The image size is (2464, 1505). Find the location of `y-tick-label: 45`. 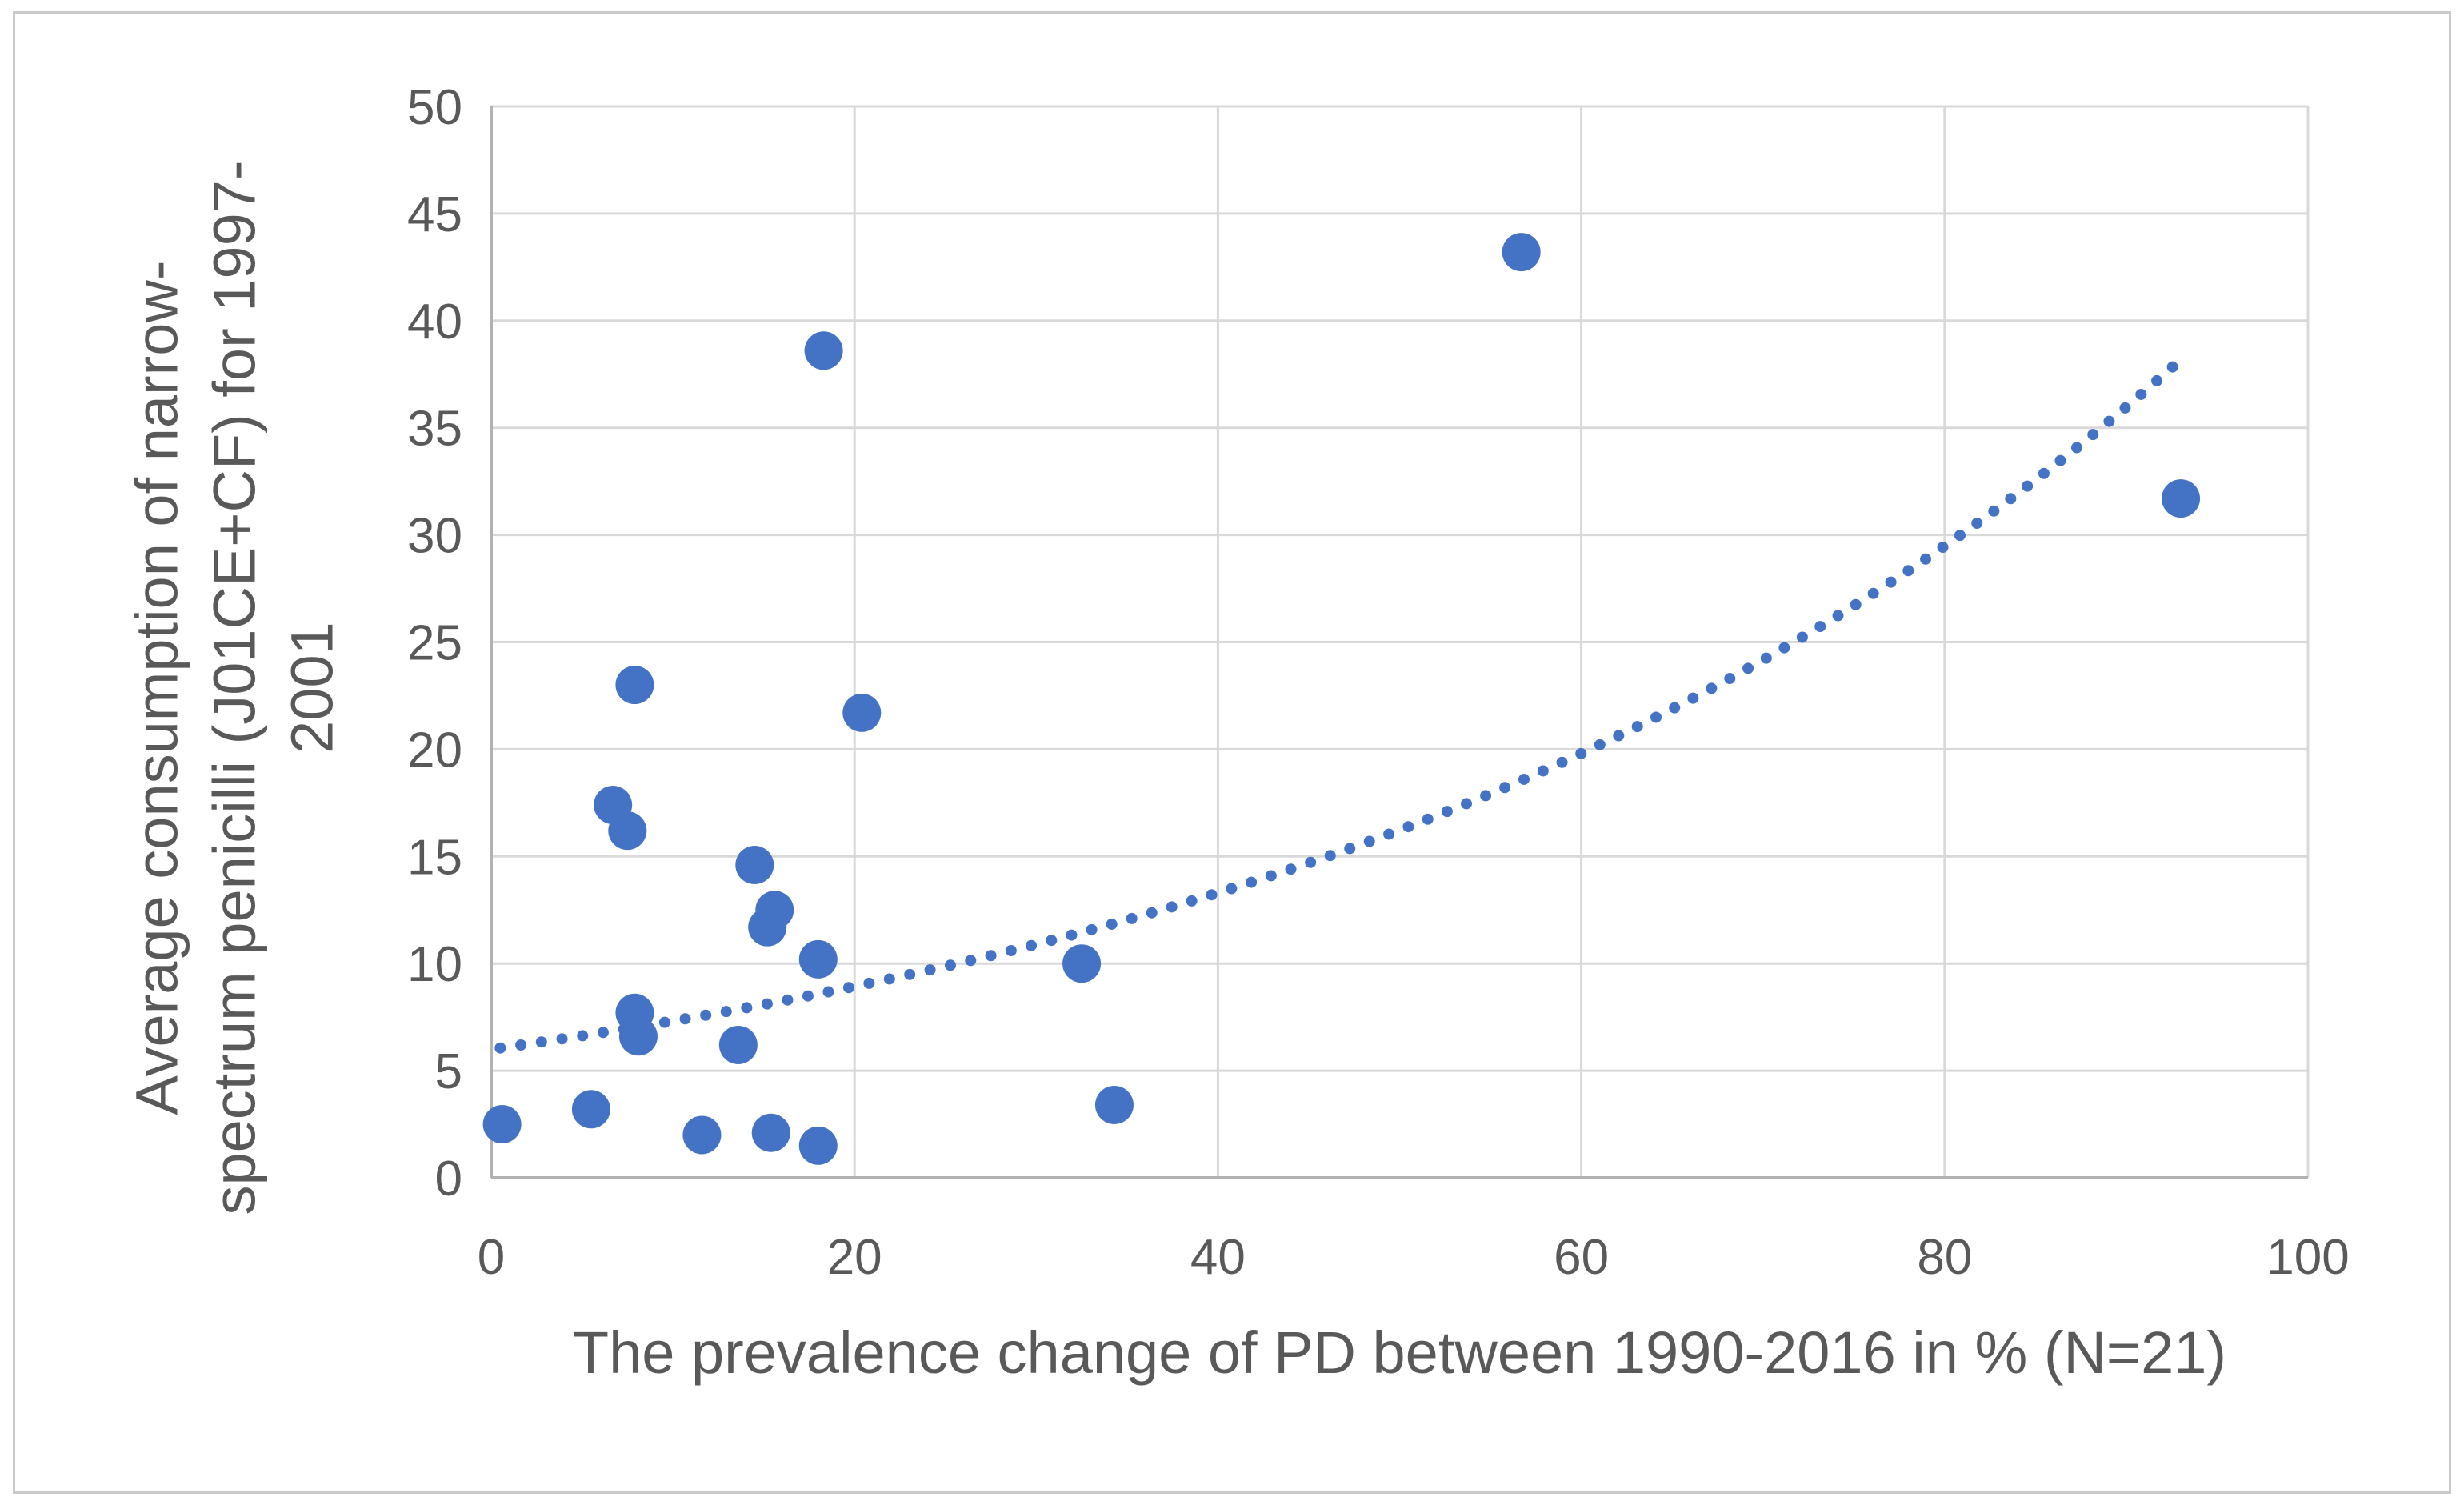

y-tick-label: 45 is located at coordinates (434, 214).